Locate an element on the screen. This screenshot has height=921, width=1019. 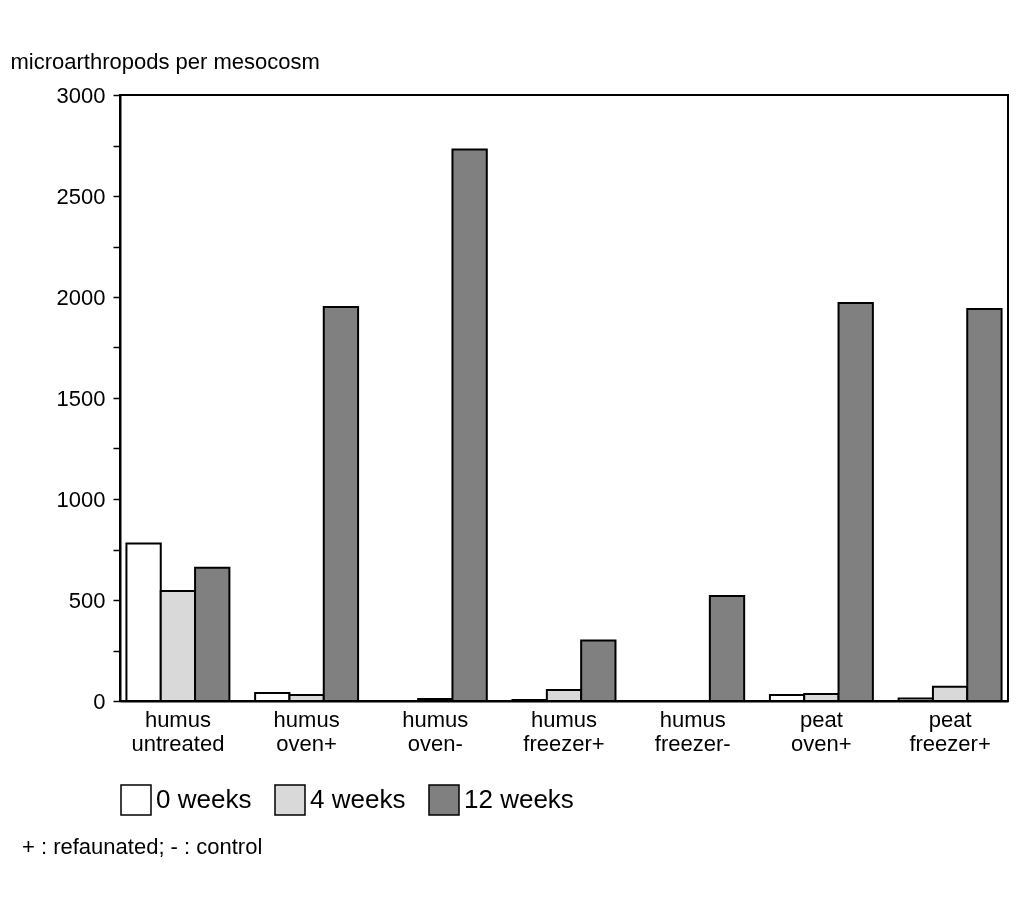
legend-label: 4 weeks is located at coordinates (358, 799).